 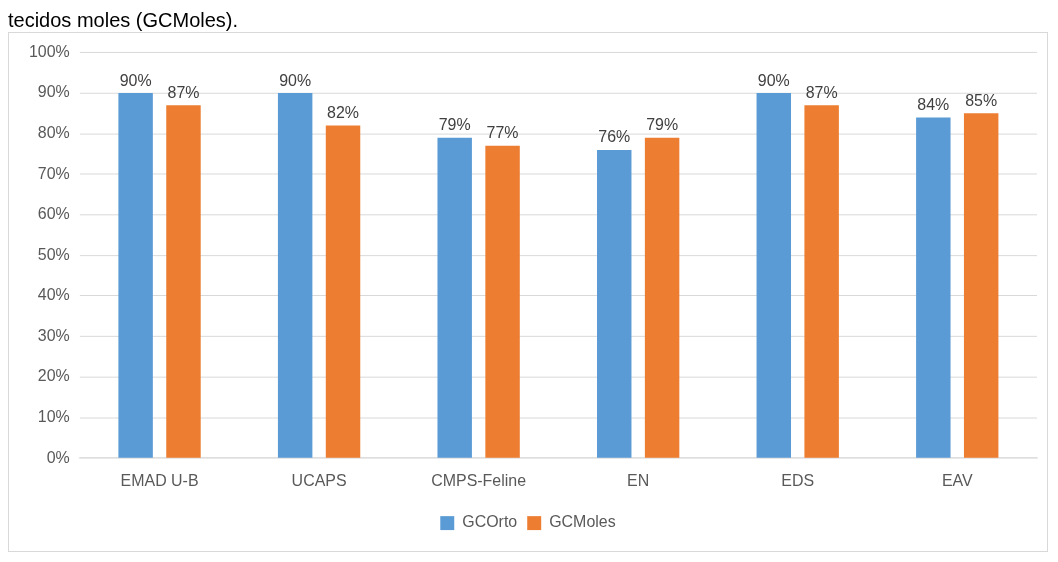 What do you see at coordinates (124, 20) in the screenshot?
I see `text: tecidos moles (GCMoles).` at bounding box center [124, 20].